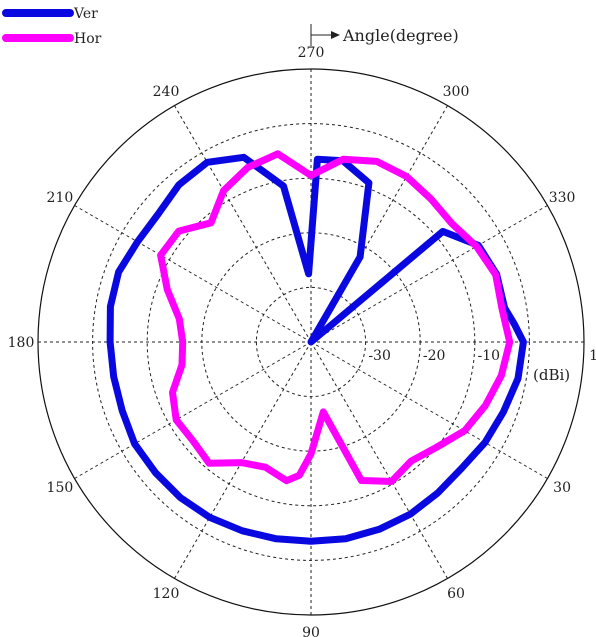  What do you see at coordinates (562, 198) in the screenshot?
I see `angle-tick-label: 330` at bounding box center [562, 198].